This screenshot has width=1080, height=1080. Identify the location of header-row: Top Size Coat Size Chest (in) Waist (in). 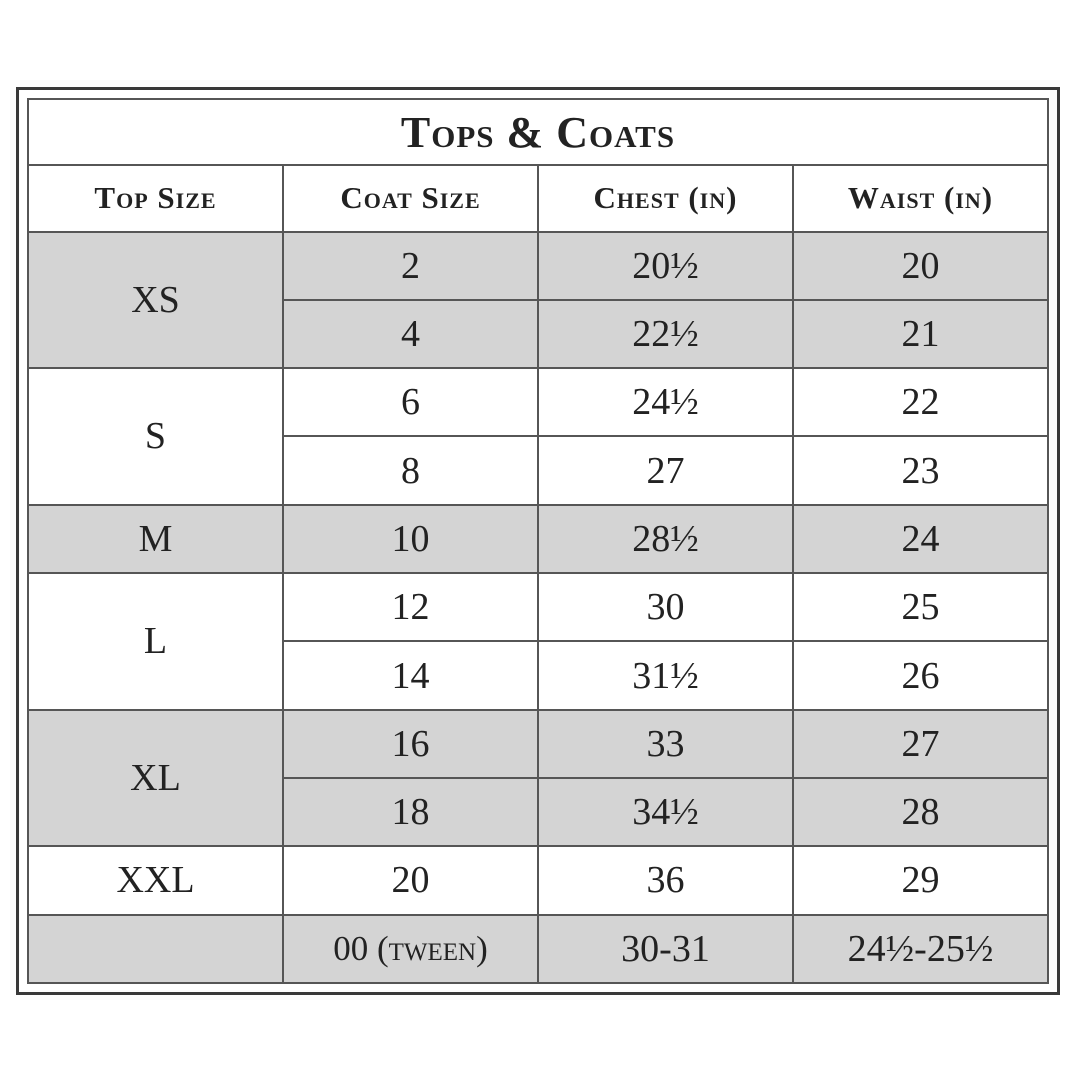
(538, 198).